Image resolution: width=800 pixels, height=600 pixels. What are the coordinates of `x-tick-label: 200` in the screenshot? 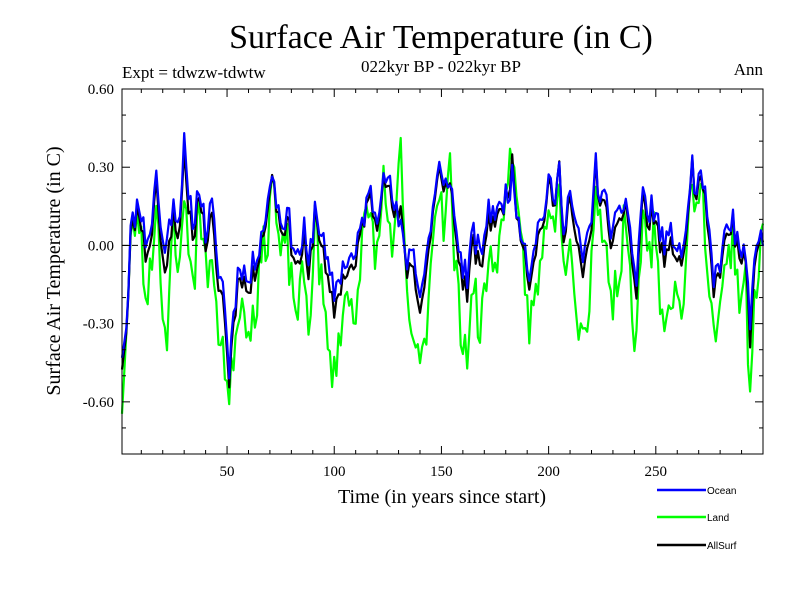 It's located at (548, 472).